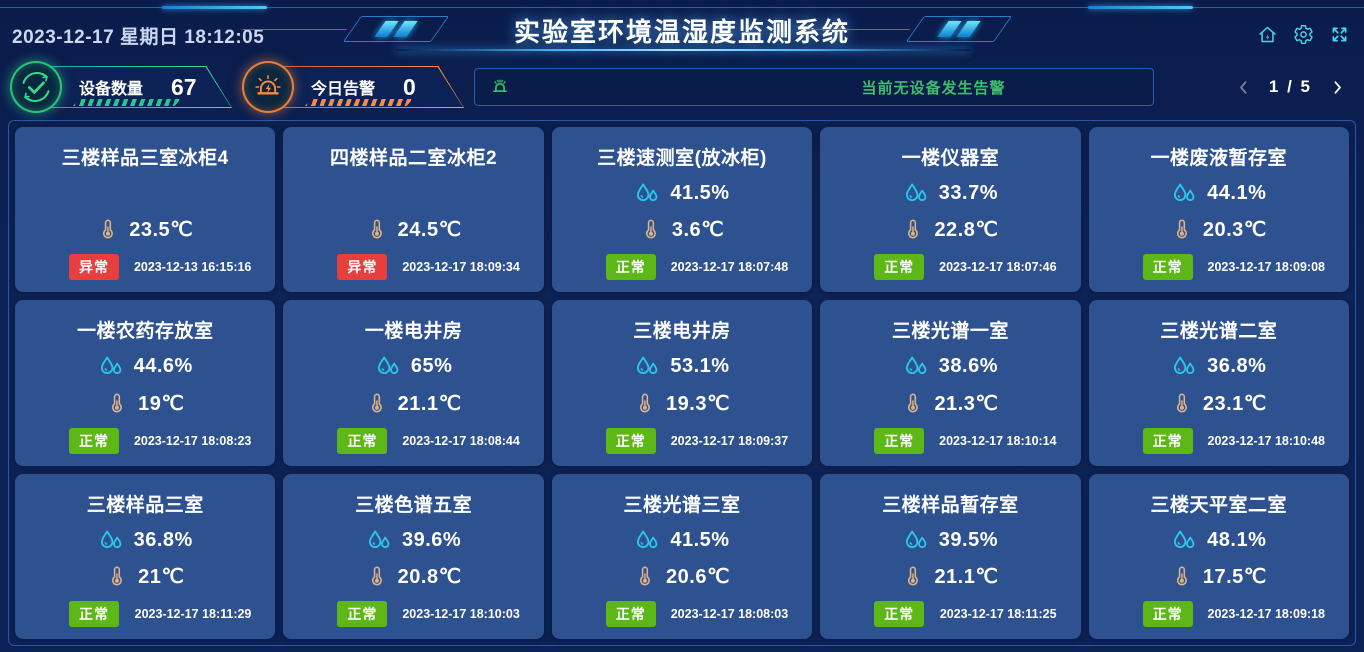 The height and width of the screenshot is (652, 1364). Describe the element at coordinates (959, 29) in the screenshot. I see `header-decoration-right` at that location.